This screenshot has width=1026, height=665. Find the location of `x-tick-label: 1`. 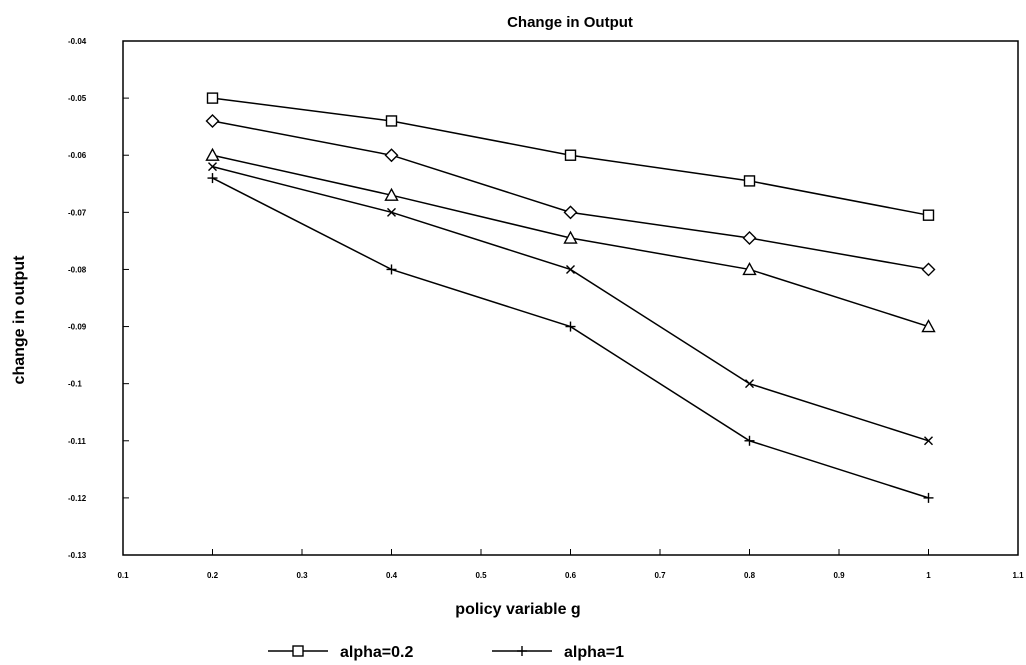

x-tick-label: 1 is located at coordinates (928, 575).